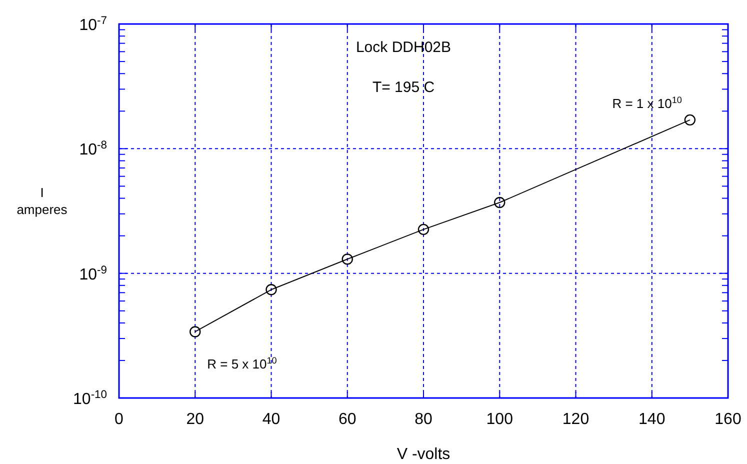 The width and height of the screenshot is (747, 464). I want to click on x-tick-label: 40, so click(271, 419).